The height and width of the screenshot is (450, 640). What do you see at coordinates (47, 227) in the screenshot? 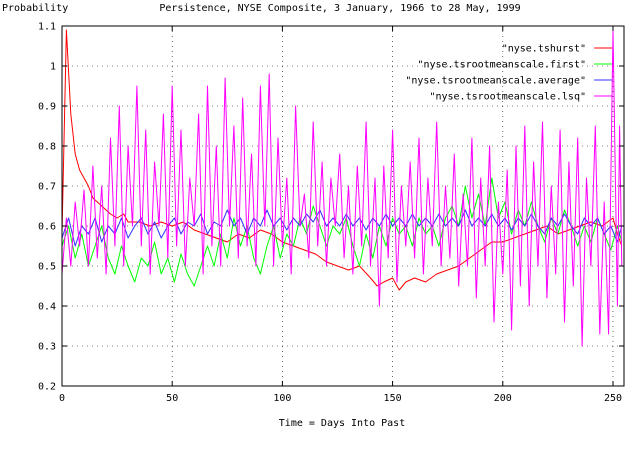
I see `y-tick-label: 0.6` at bounding box center [47, 227].